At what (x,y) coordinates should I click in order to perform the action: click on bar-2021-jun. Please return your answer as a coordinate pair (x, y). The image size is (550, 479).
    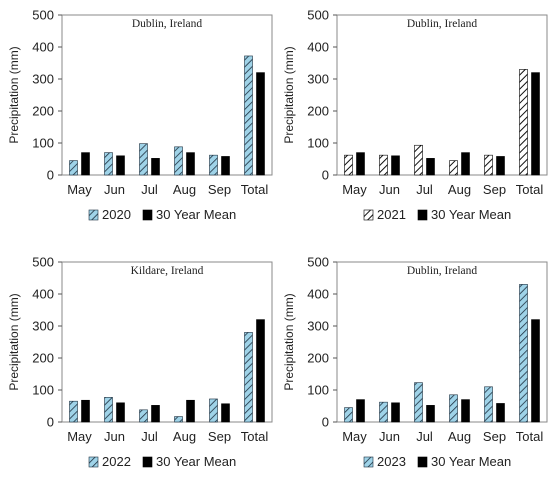
    Looking at the image, I should click on (383, 165).